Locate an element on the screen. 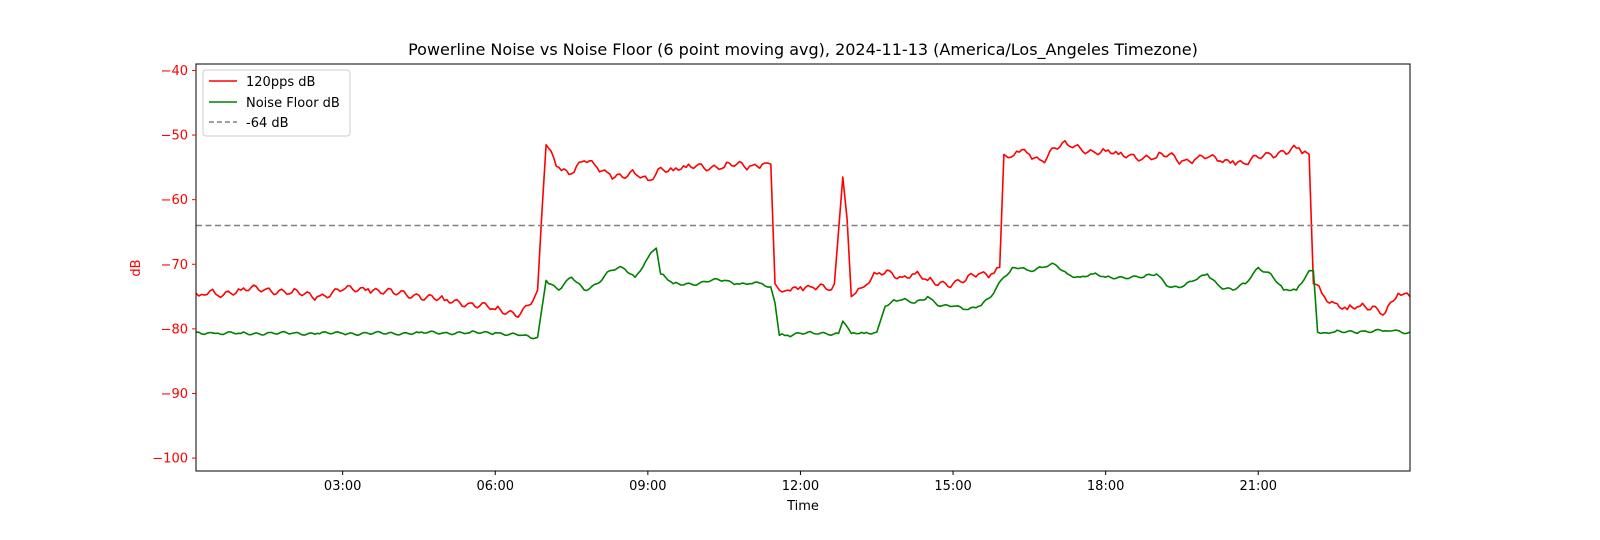 This screenshot has width=1600, height=540. x-axis-ticks: 03:00 06:00 09:00 12:00 15:00 18:00 21:00 is located at coordinates (800, 482).